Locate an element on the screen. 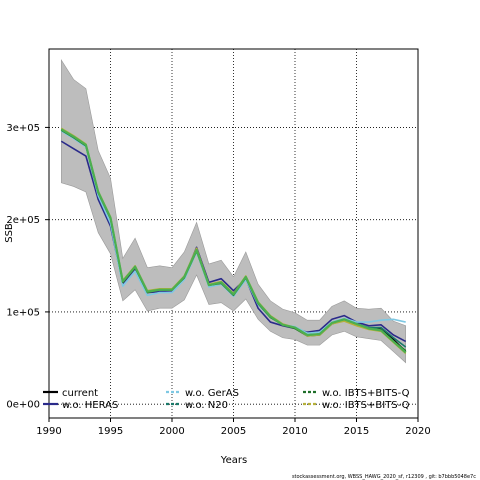  x-tick-label: 1990 is located at coordinates (48, 431).